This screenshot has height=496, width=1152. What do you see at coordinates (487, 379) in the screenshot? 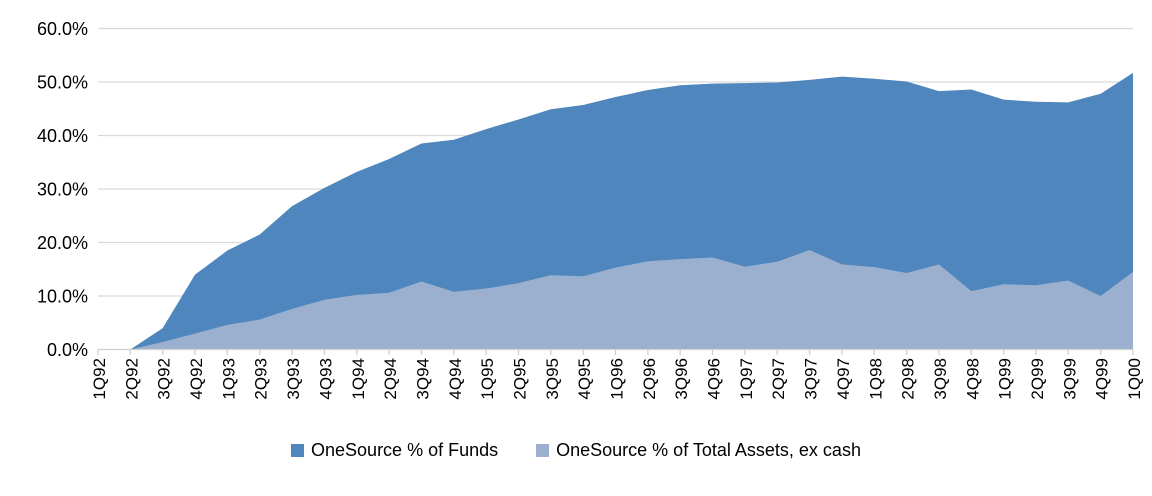
I see `x-tick-label: 1Q95` at bounding box center [487, 379].